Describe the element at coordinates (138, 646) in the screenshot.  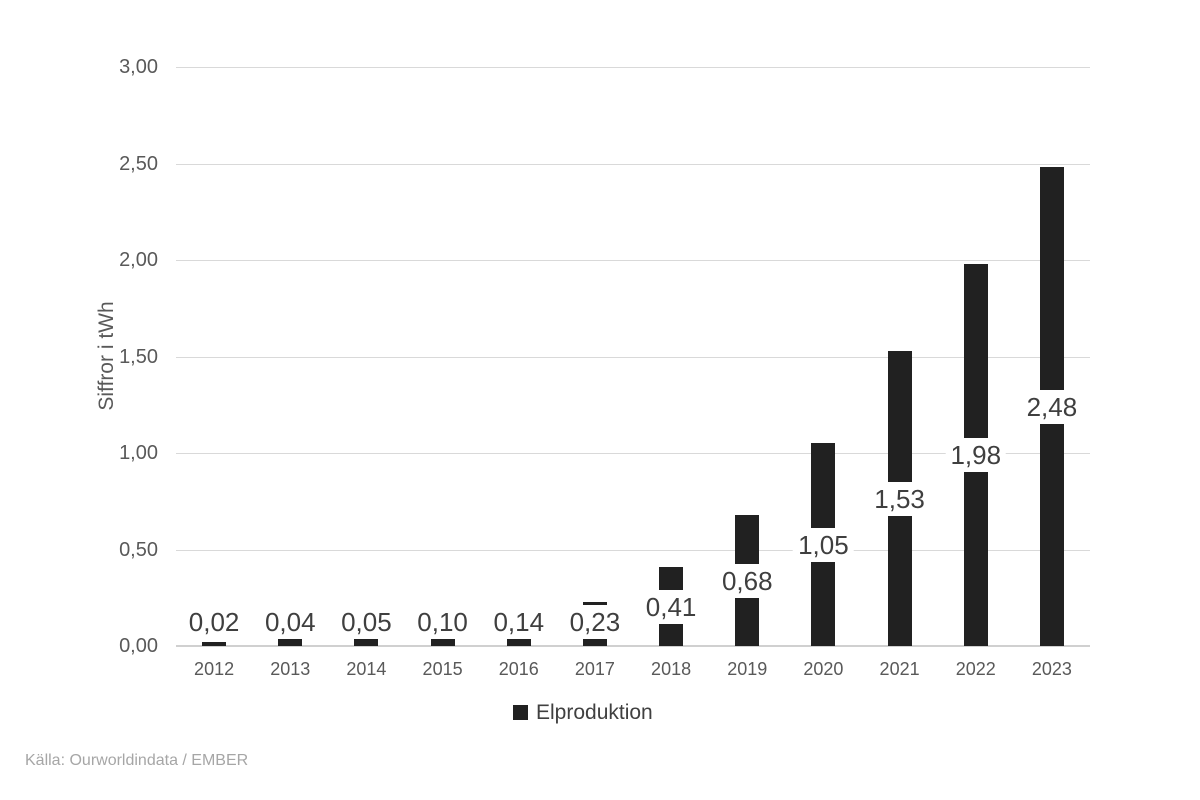
I see `y-tick-label: 0,00` at that location.